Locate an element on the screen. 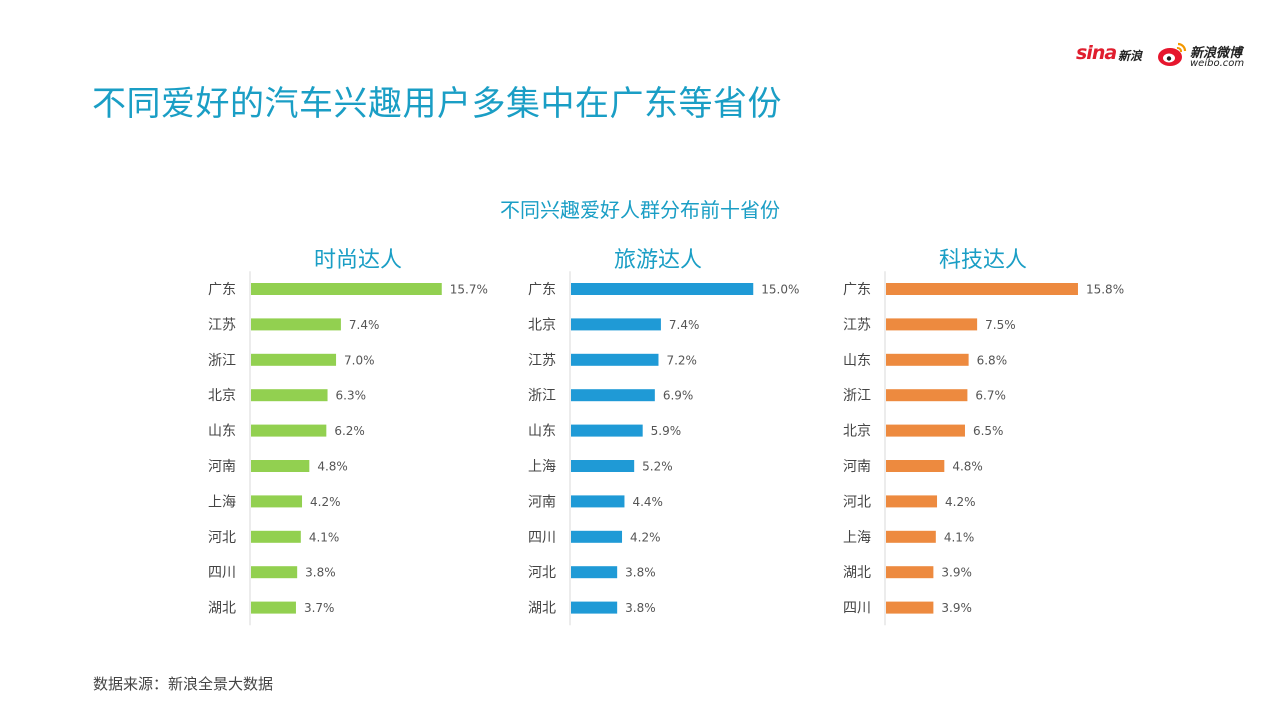 The width and height of the screenshot is (1280, 719). panel-title: 旅游达人 is located at coordinates (657, 260).